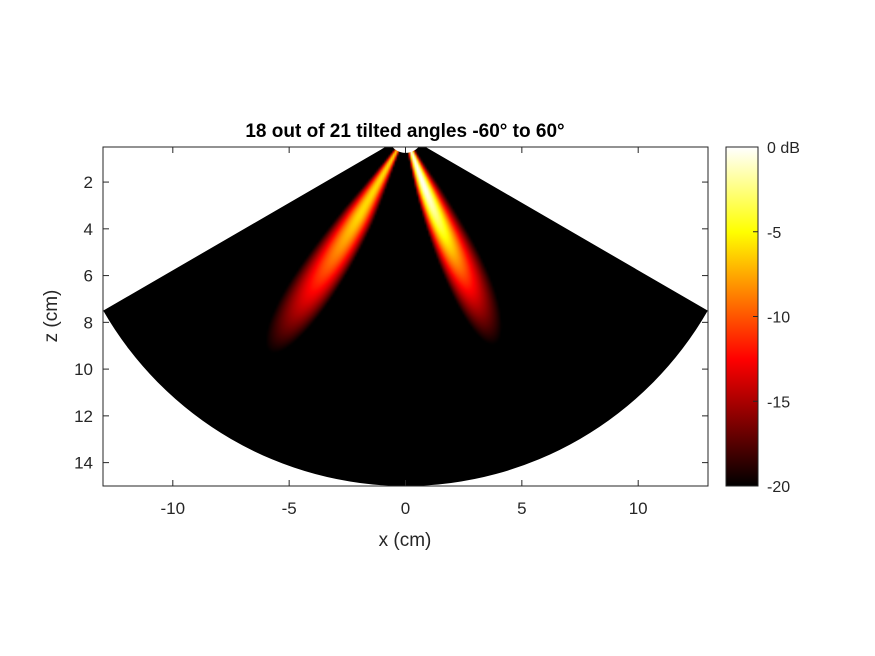 The height and width of the screenshot is (656, 875). What do you see at coordinates (638, 508) in the screenshot?
I see `x-tick-label: 10` at bounding box center [638, 508].